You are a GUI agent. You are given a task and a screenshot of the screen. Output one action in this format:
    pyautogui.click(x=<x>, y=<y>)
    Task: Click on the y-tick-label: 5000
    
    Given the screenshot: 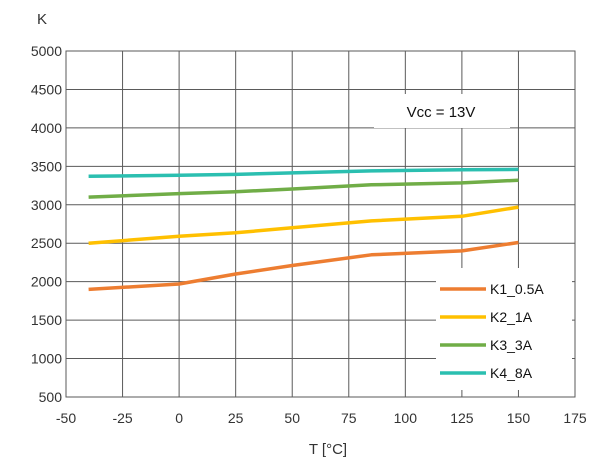 What is the action you would take?
    pyautogui.click(x=46, y=51)
    